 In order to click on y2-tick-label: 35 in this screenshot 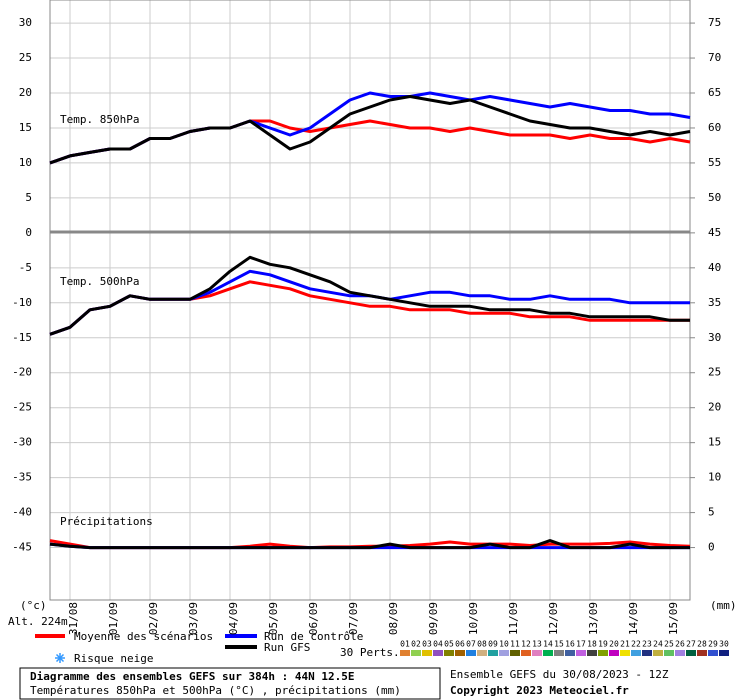, I will do `click(714, 302)`.